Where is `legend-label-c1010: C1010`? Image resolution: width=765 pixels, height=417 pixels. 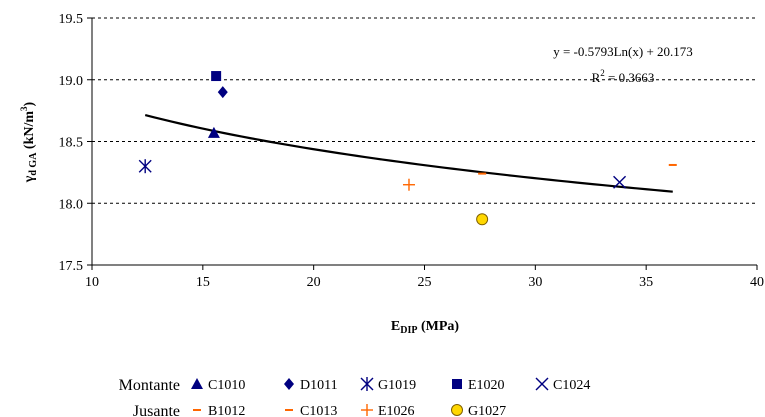 legend-label-c1010: C1010 is located at coordinates (226, 385).